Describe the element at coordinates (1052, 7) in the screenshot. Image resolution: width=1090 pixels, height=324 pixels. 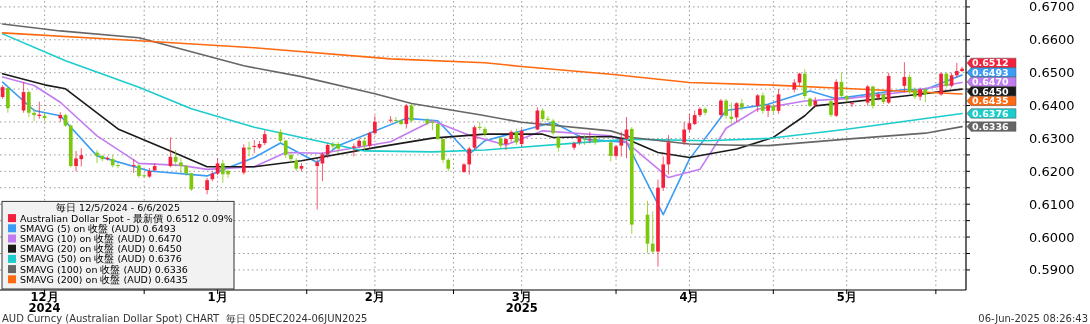
I see `y-tick-label: 0.6700` at that location.